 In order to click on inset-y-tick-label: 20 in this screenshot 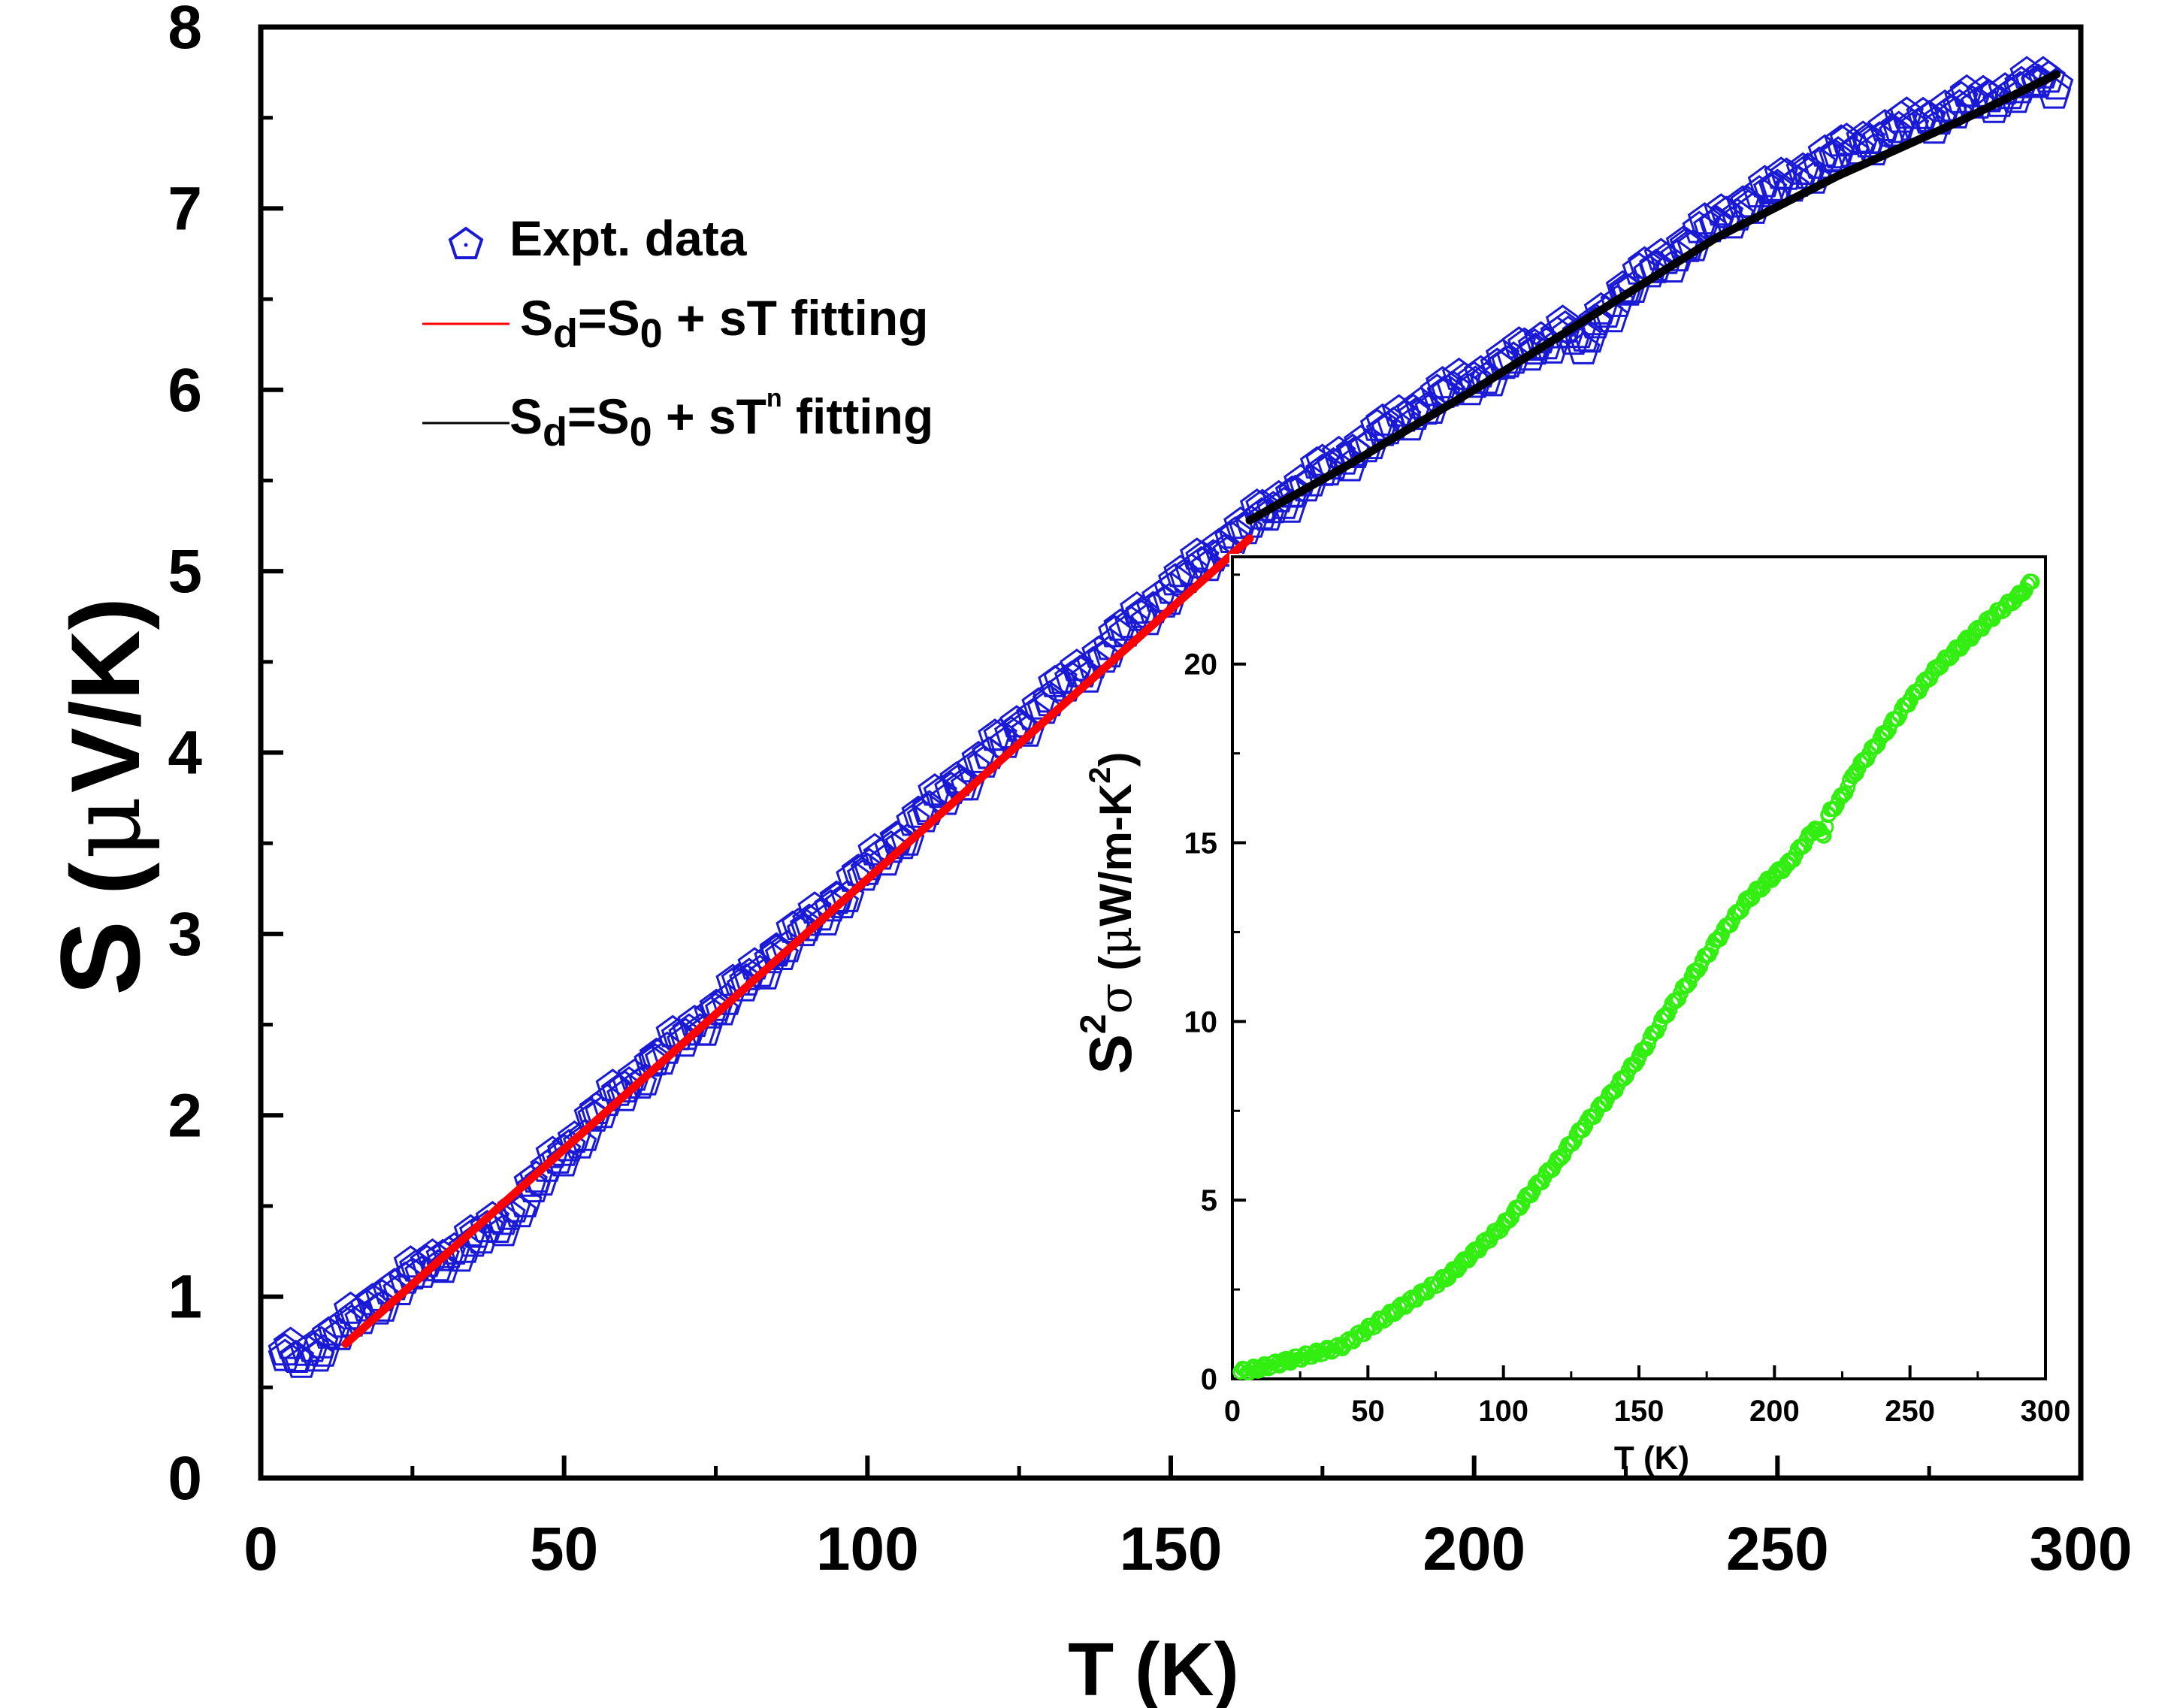, I will do `click(1201, 665)`.